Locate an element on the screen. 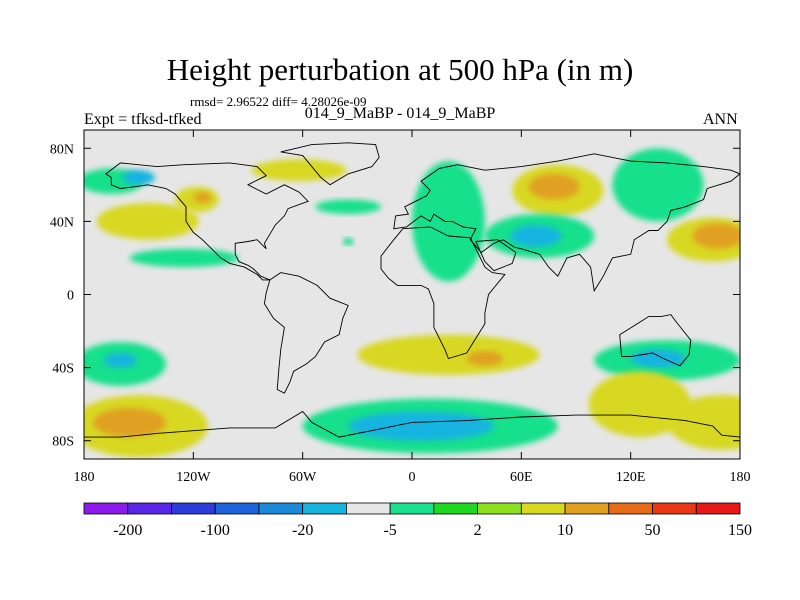 The image size is (800, 600). y-tick-label-0: 80N is located at coordinates (62, 149).